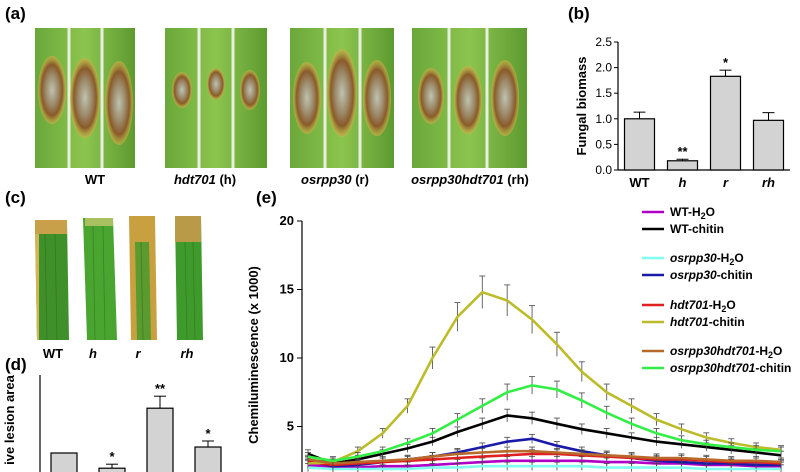 This screenshot has width=800, height=472. Describe the element at coordinates (703, 306) in the screenshot. I see `legend-label: hdt701-H2O` at that location.